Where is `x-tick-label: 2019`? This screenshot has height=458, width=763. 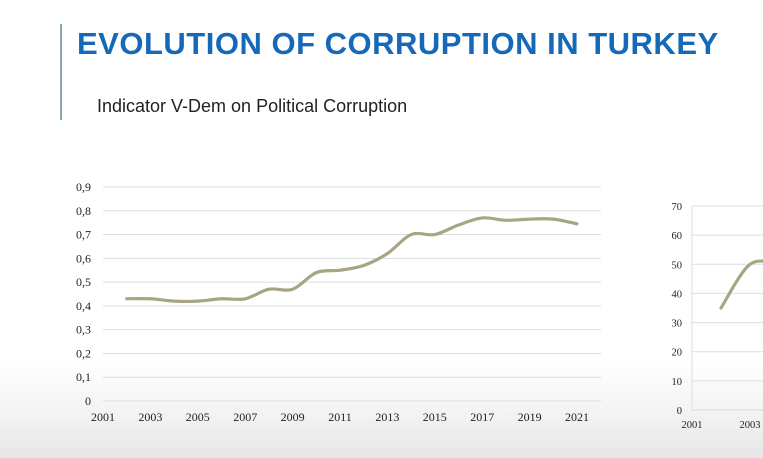
x-tick-label: 2019 is located at coordinates (530, 417).